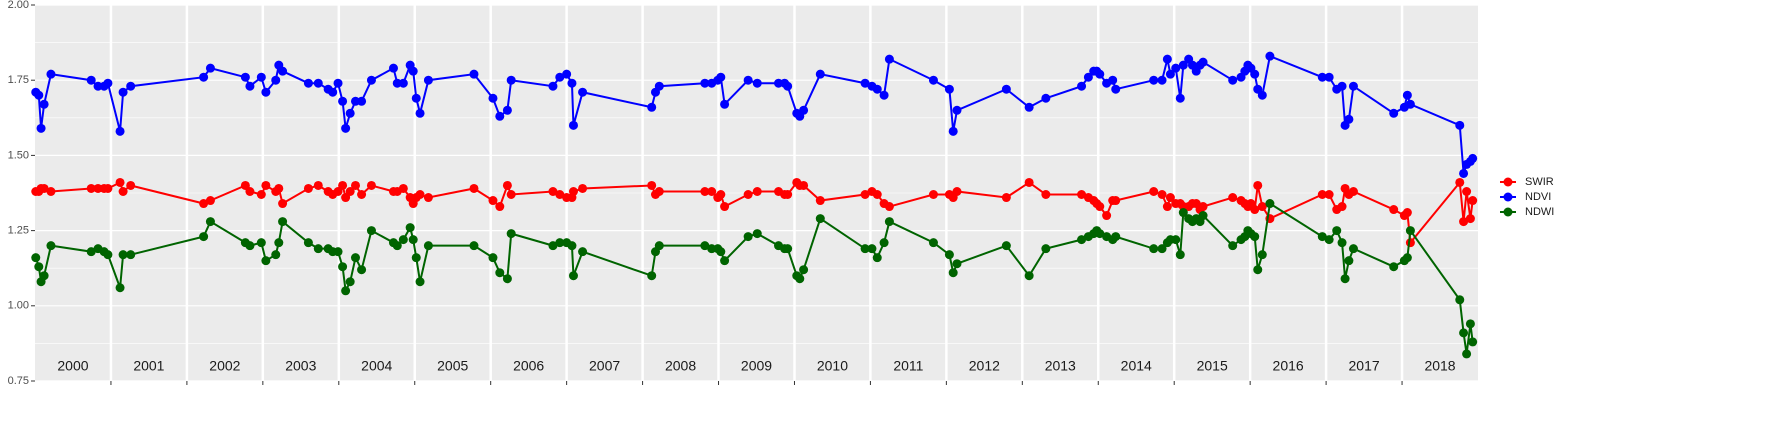 The height and width of the screenshot is (442, 1773). Describe the element at coordinates (224, 366) in the screenshot. I see `year-label: 2002` at that location.